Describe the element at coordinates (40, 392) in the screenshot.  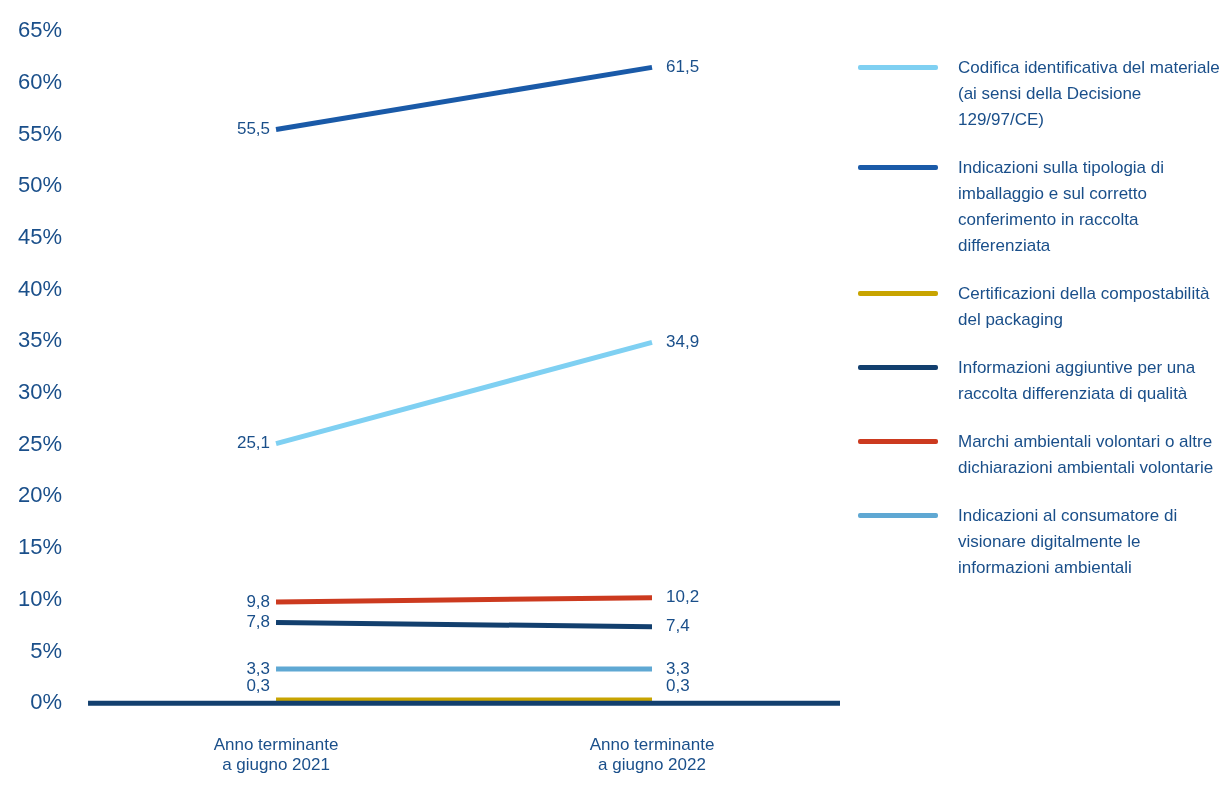
I see `y-tick-label: 30%` at that location.